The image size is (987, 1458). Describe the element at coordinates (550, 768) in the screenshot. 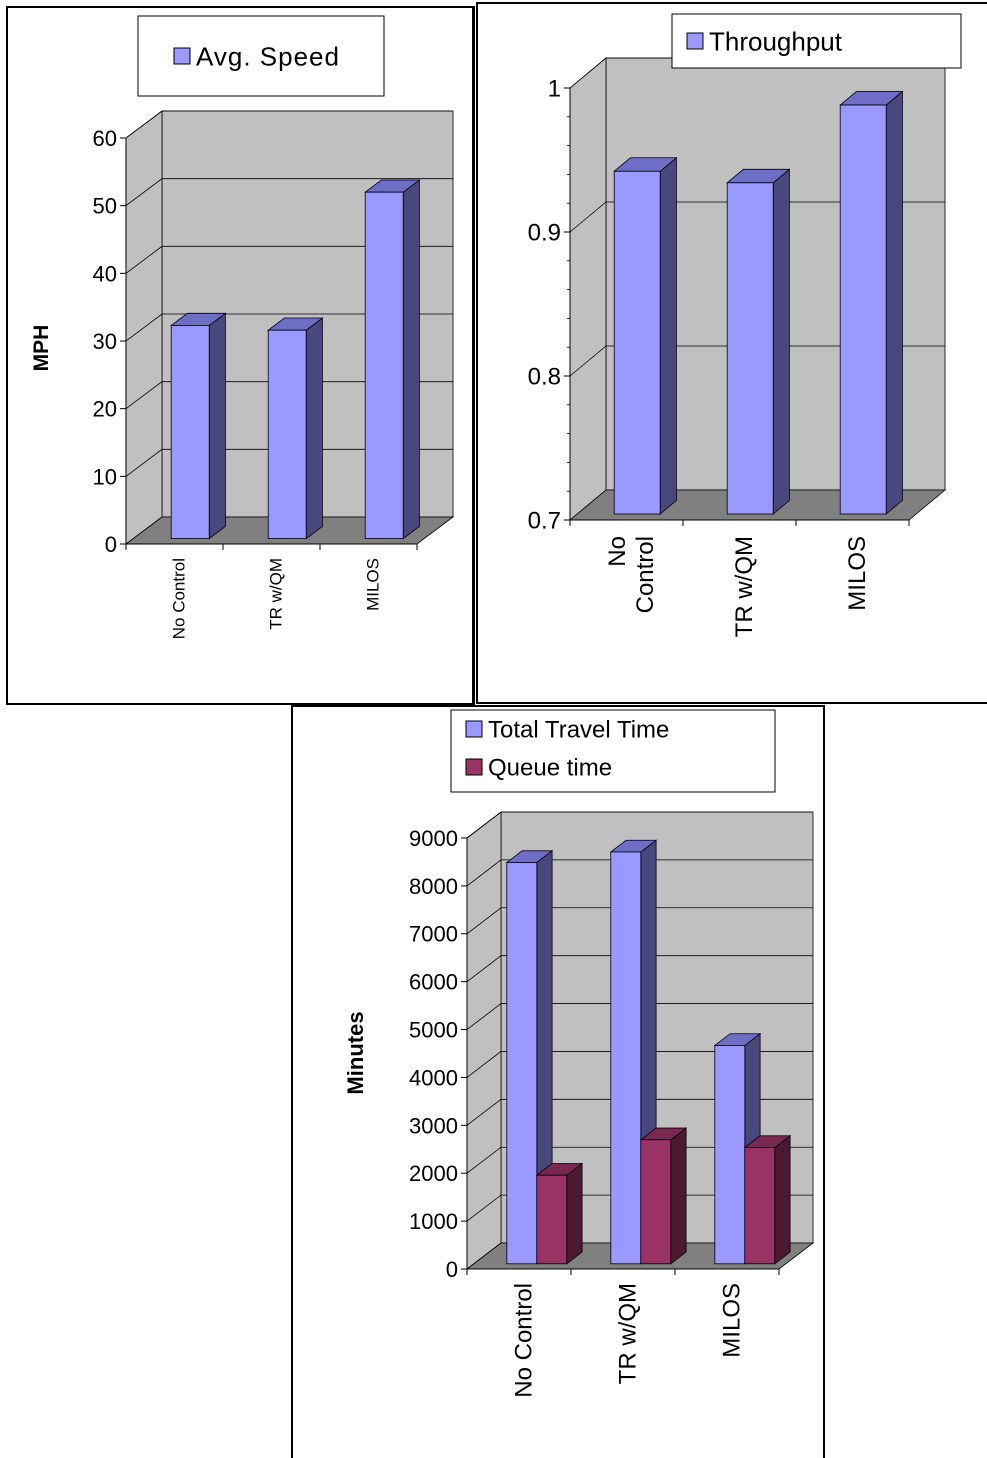

I see `legend-label: Queue time` at that location.